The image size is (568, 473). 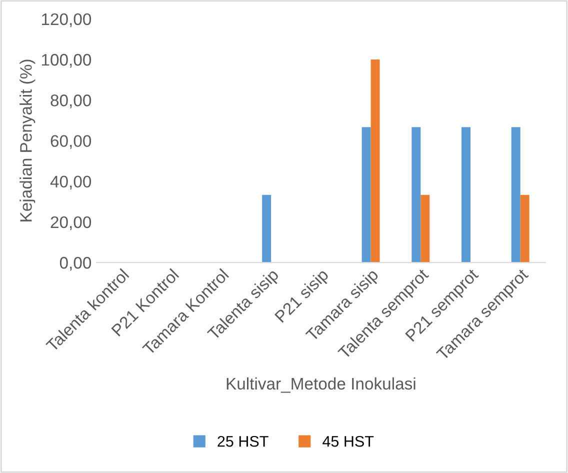 What do you see at coordinates (28, 141) in the screenshot?
I see `y-axis-title: Kejadian Penyakit (%)` at bounding box center [28, 141].